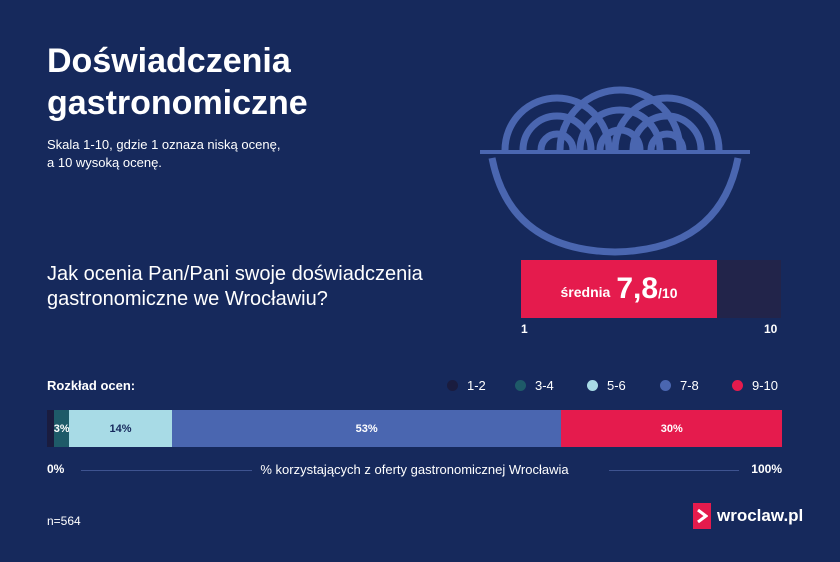  I want to click on legend-item-1-2: 1-2, so click(466, 385).